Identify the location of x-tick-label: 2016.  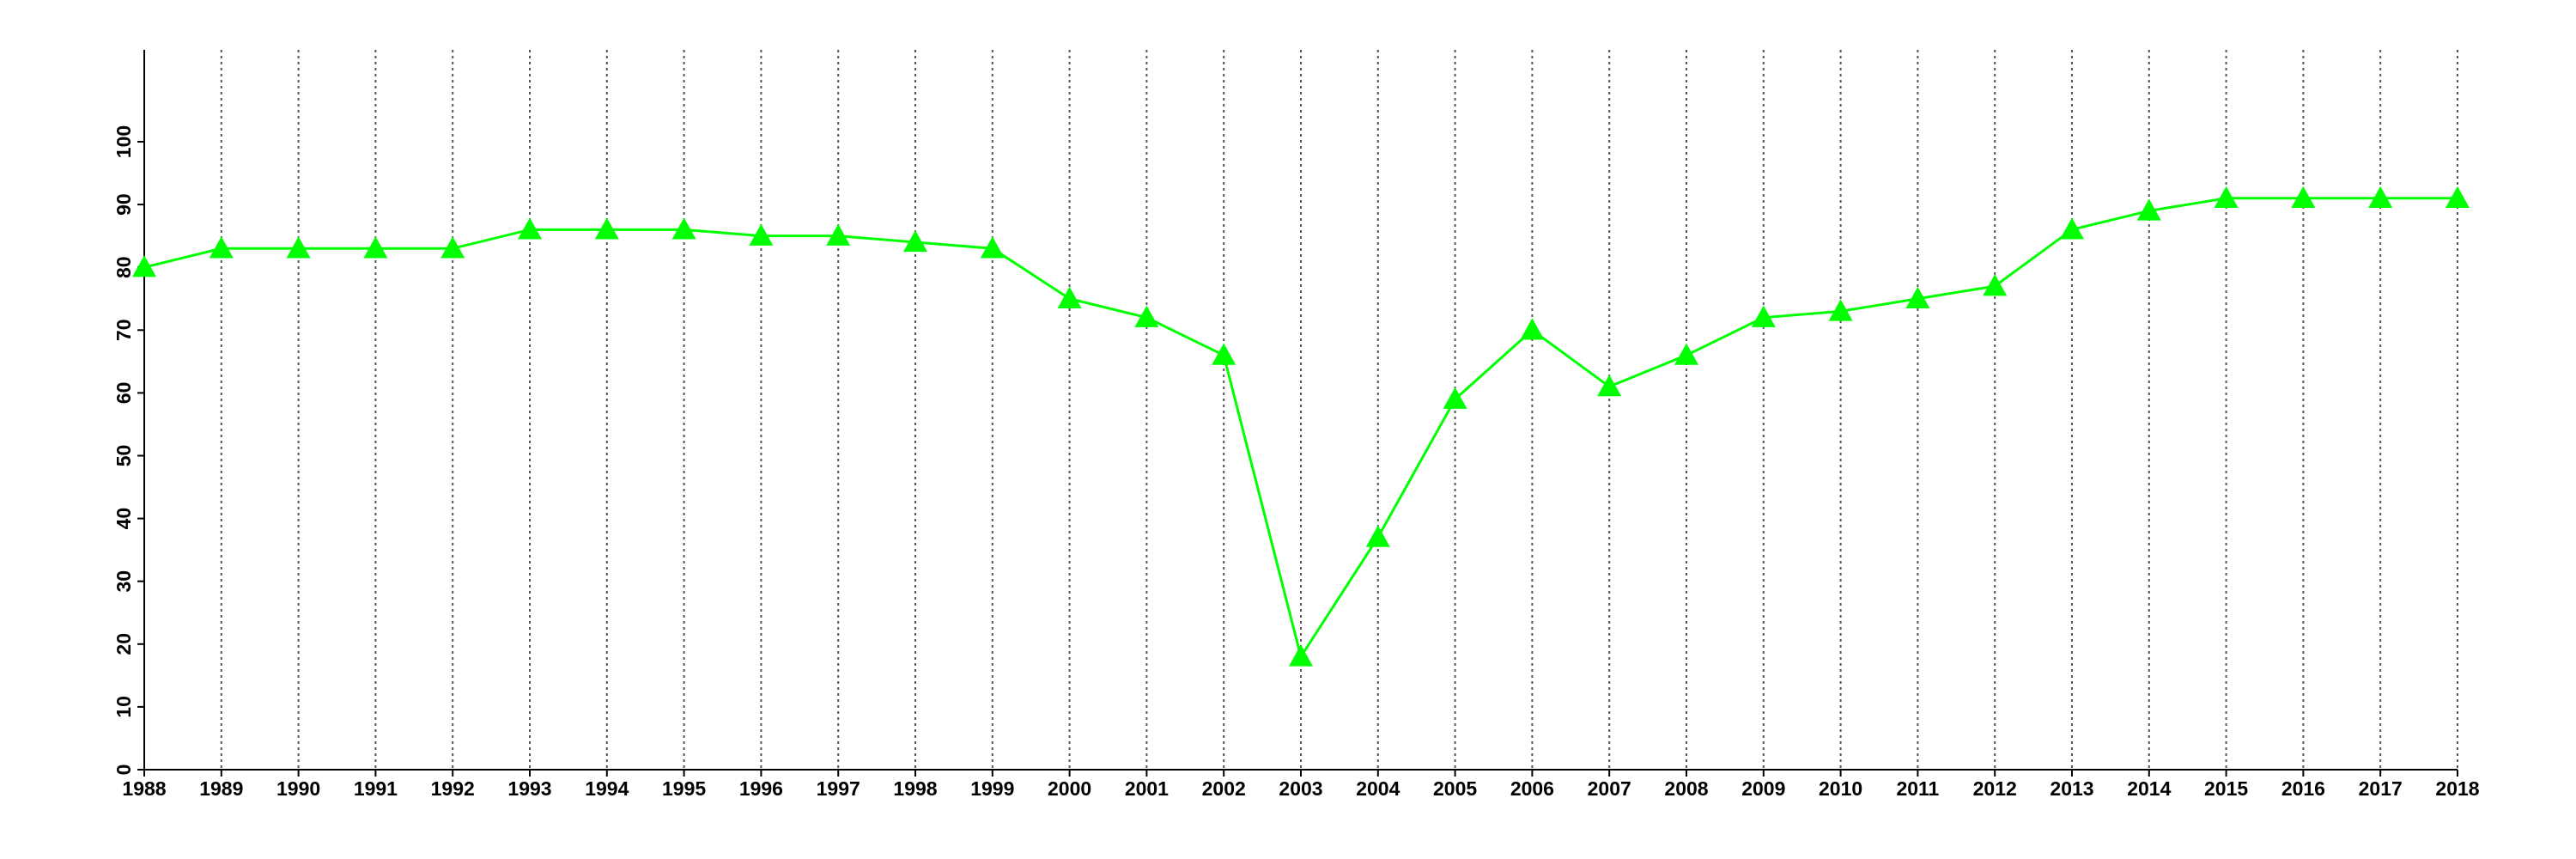
(2303, 788).